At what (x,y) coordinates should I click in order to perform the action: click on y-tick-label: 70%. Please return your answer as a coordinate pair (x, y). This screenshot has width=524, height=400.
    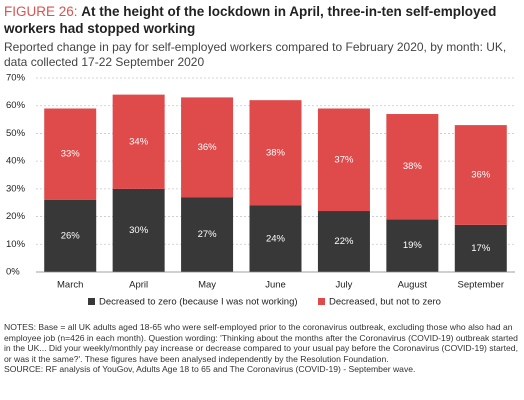
    Looking at the image, I should click on (16, 78).